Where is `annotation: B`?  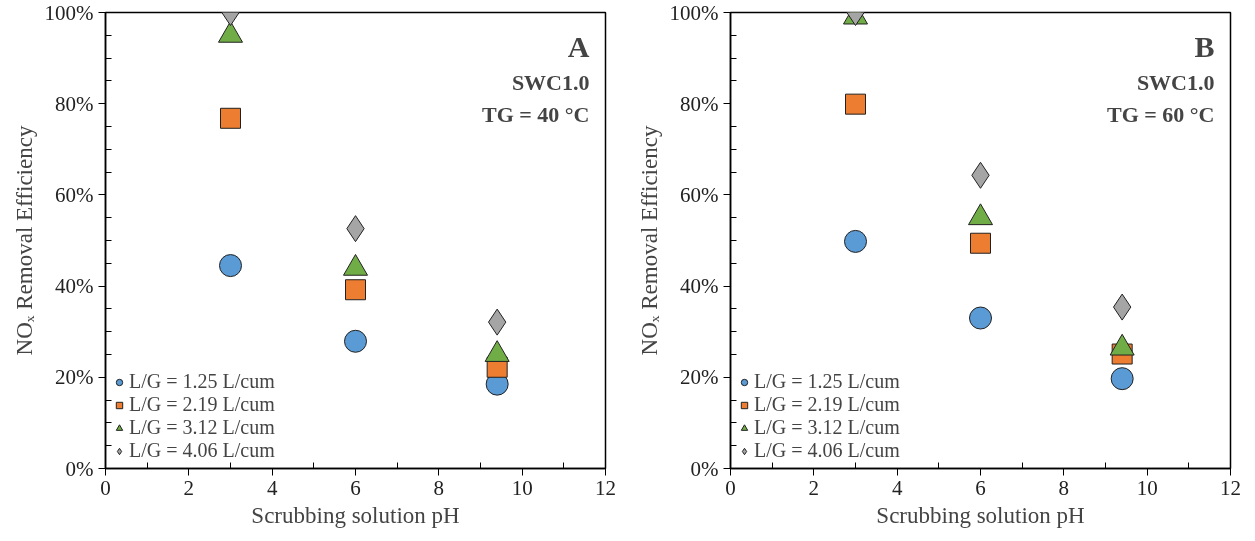 annotation: B is located at coordinates (1204, 46).